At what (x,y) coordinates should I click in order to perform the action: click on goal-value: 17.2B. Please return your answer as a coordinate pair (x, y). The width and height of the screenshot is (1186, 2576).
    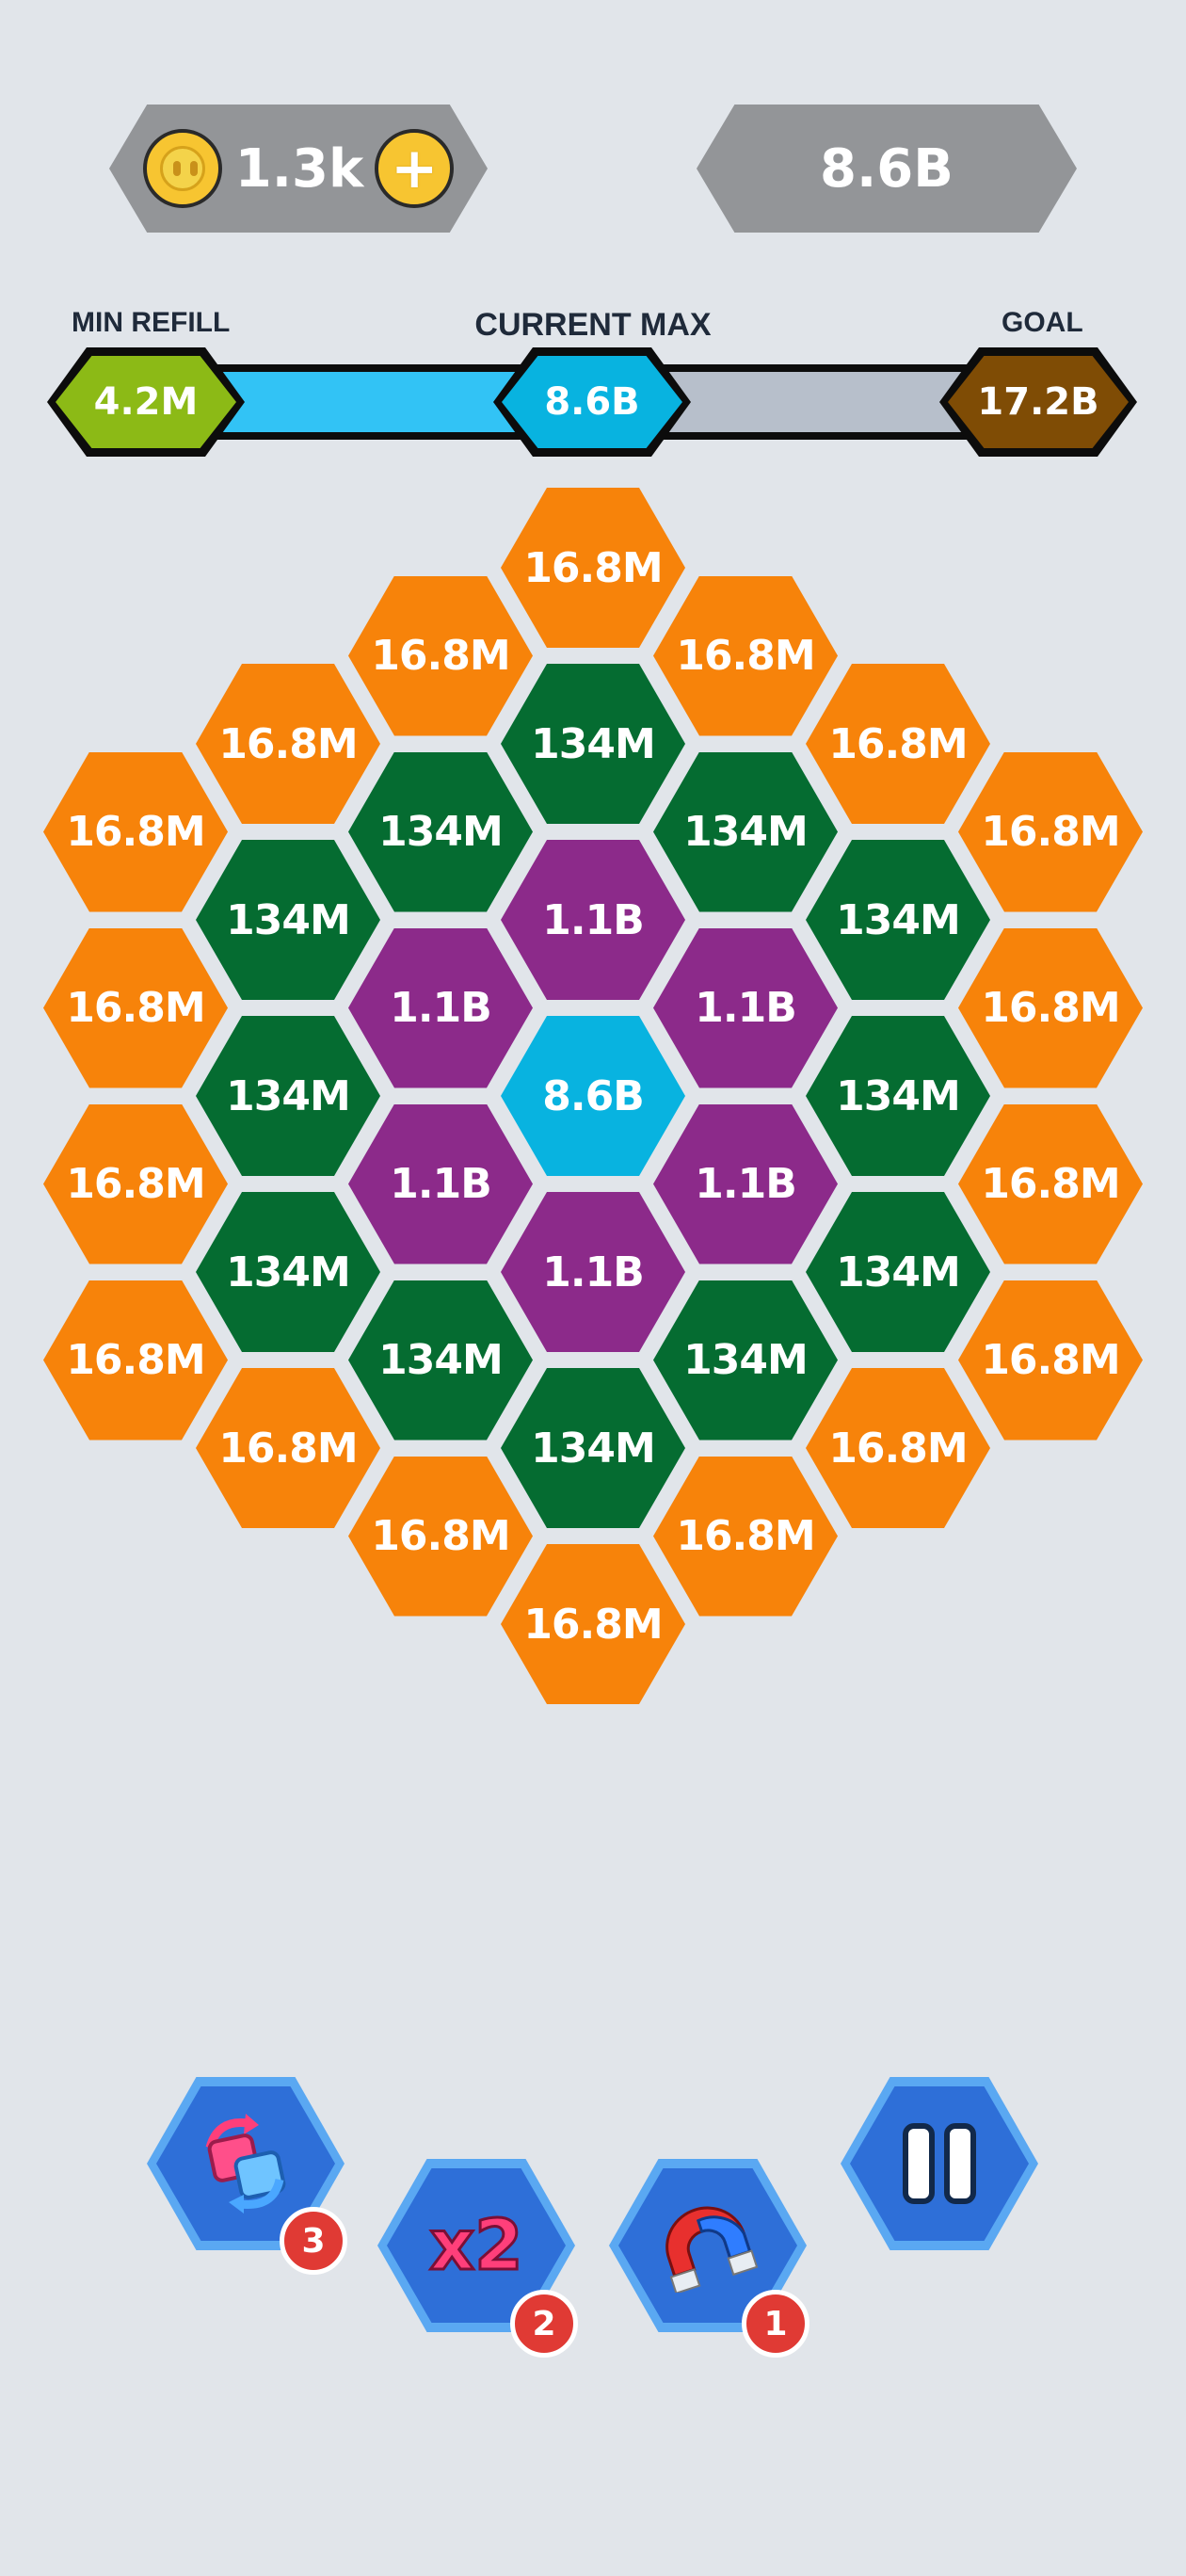
    Looking at the image, I should click on (1038, 402).